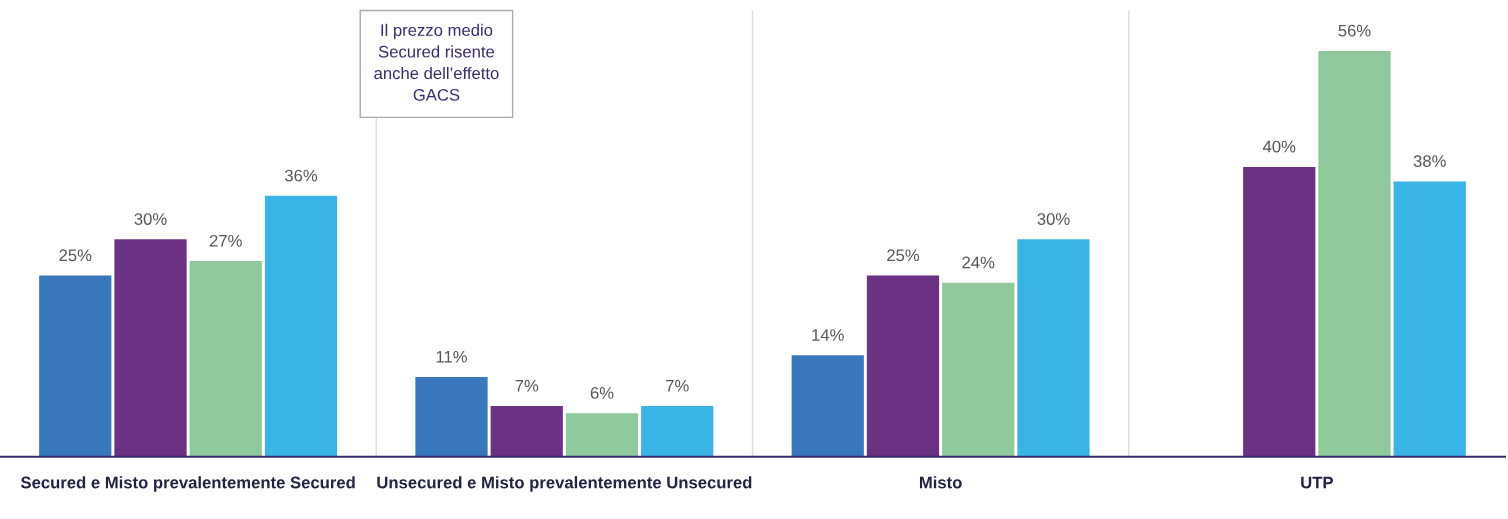 This screenshot has height=519, width=1508. What do you see at coordinates (828, 335) in the screenshot?
I see `data-label: 14%` at bounding box center [828, 335].